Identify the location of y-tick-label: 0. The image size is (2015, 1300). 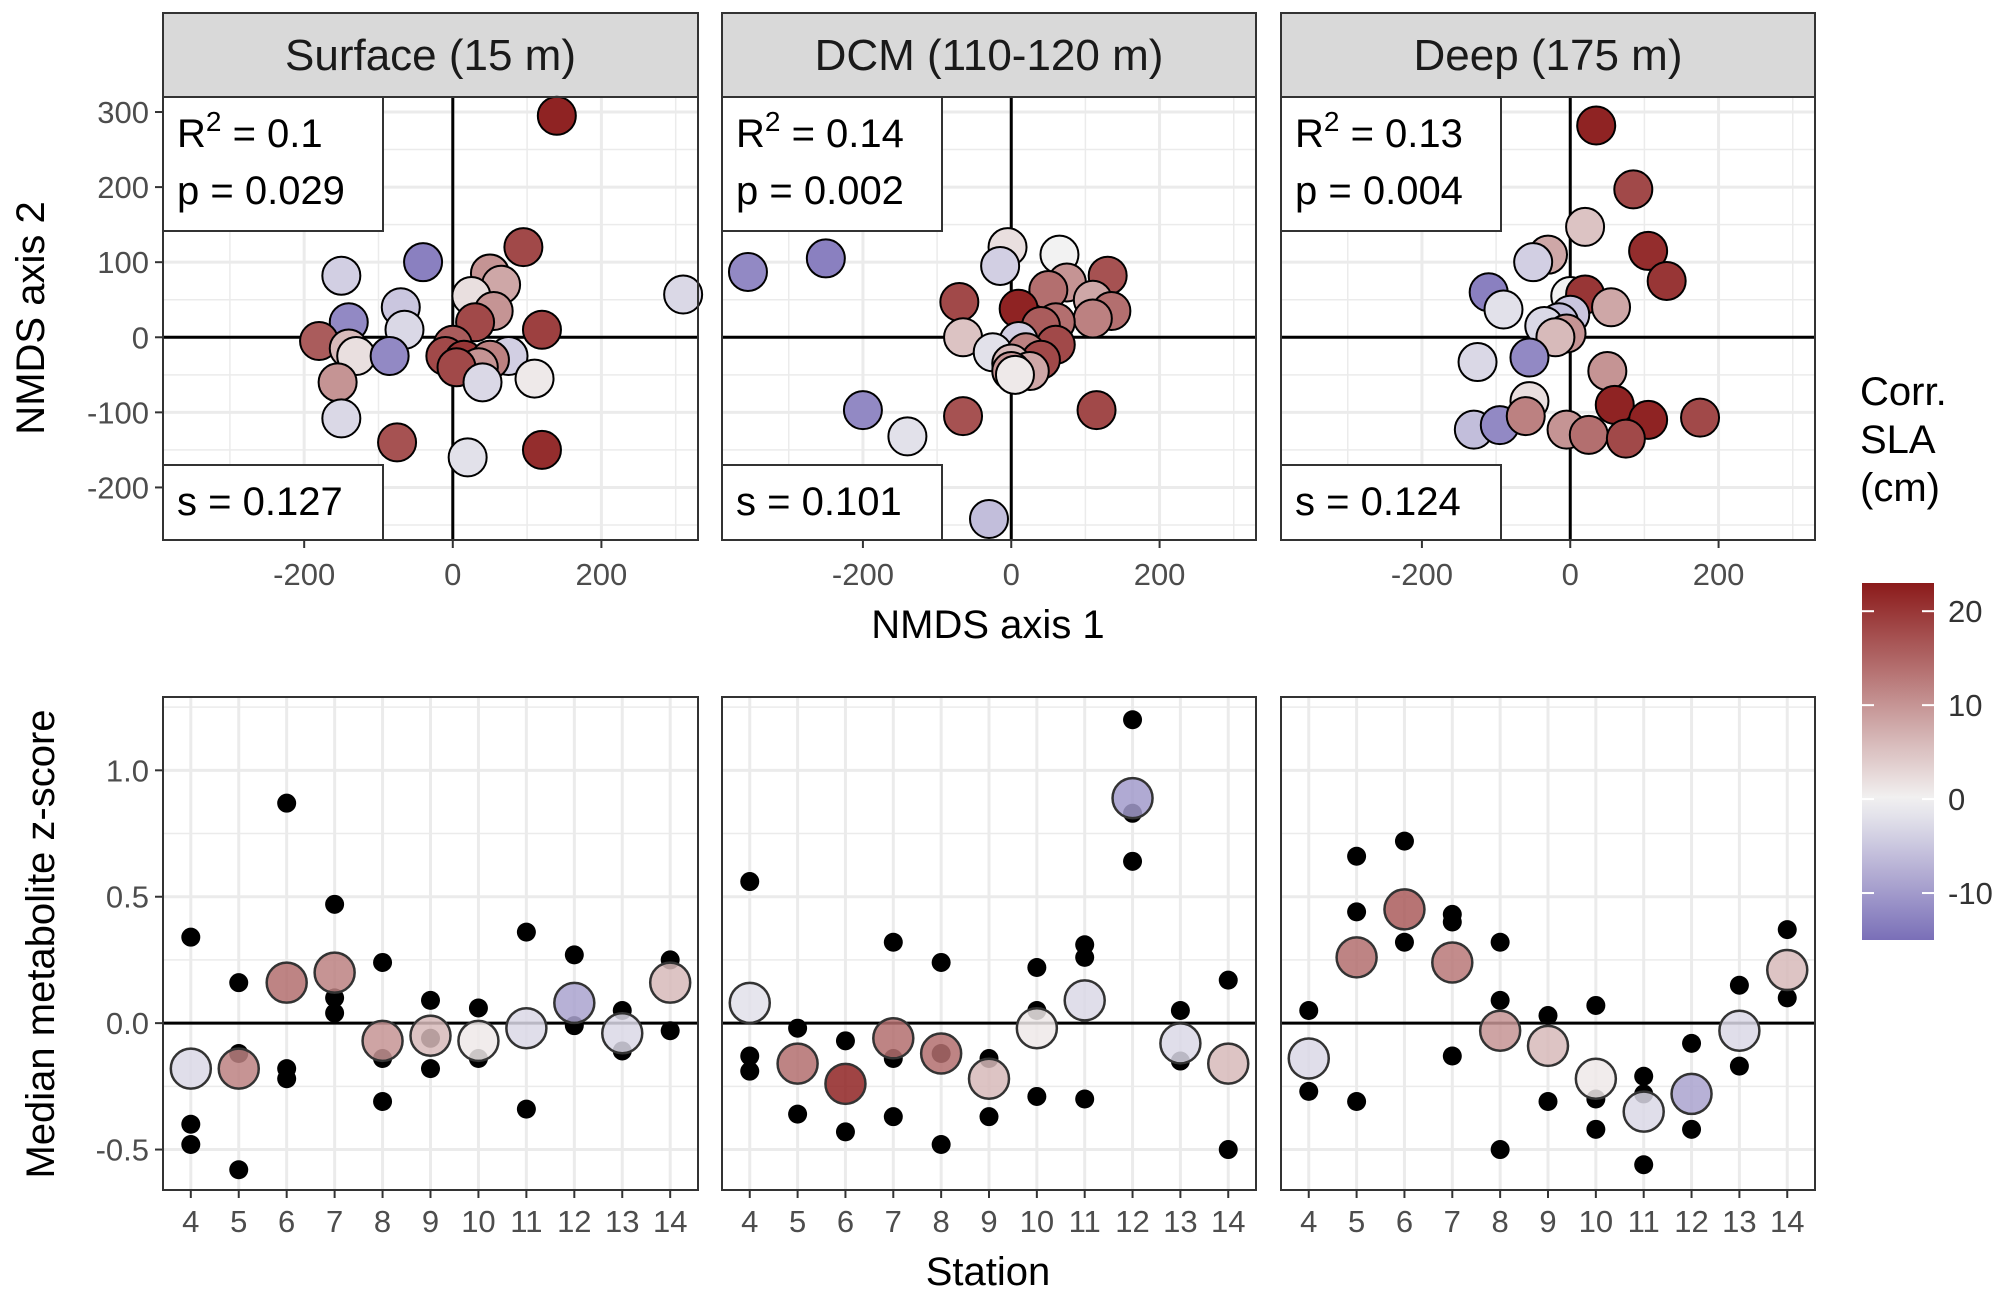
(140, 337).